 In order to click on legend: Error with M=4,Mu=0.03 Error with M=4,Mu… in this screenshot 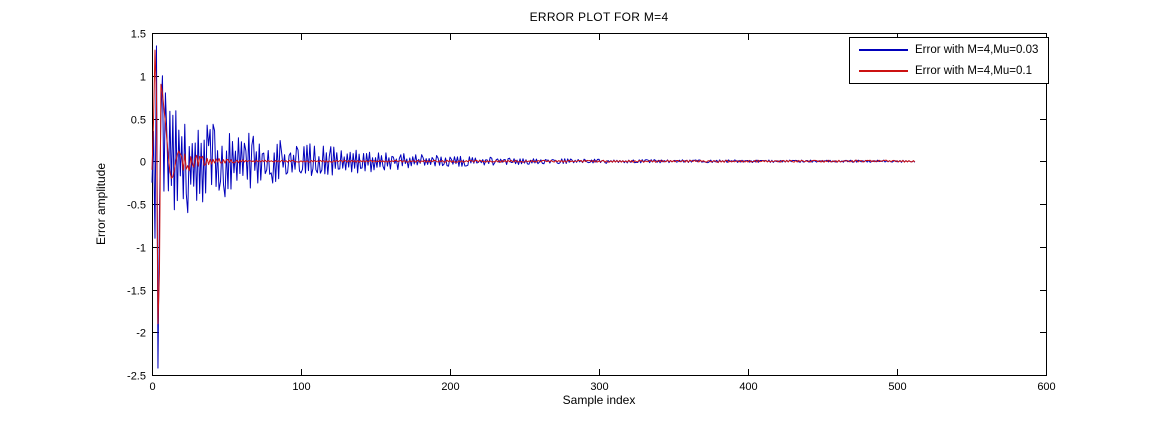, I will do `click(949, 60)`.